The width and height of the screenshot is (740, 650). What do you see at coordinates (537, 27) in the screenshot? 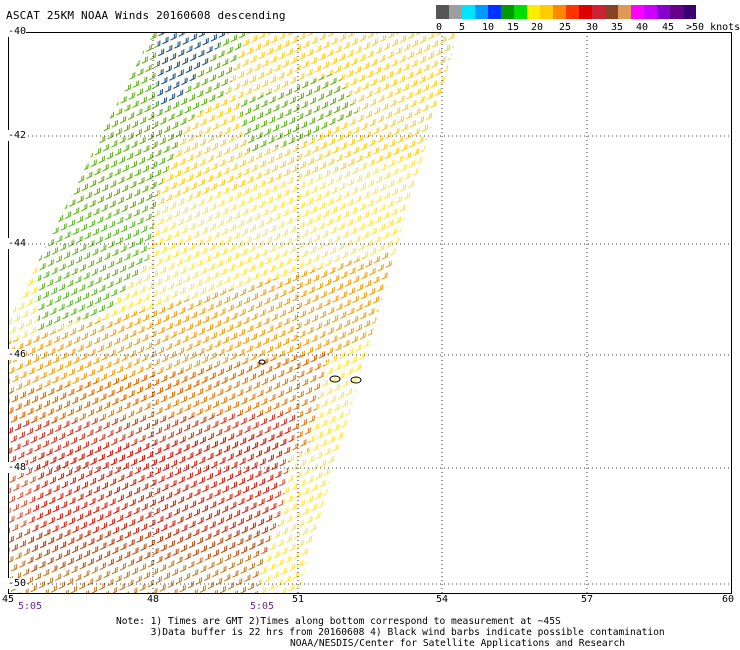
I see `legend-label-20: 20` at bounding box center [537, 27].